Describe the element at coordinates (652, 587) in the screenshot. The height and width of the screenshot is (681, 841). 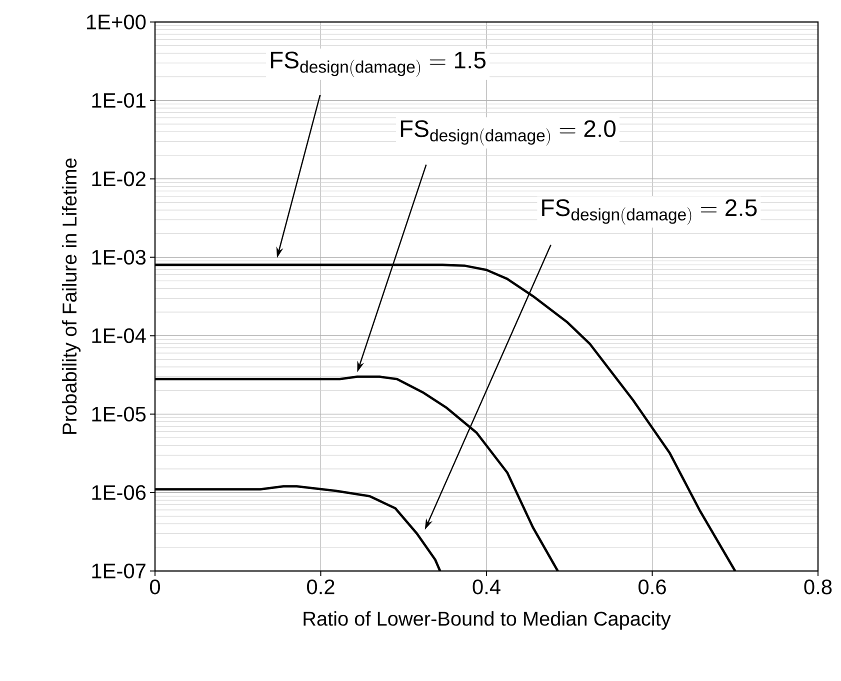
I see `x-tick-label: 0.6` at that location.